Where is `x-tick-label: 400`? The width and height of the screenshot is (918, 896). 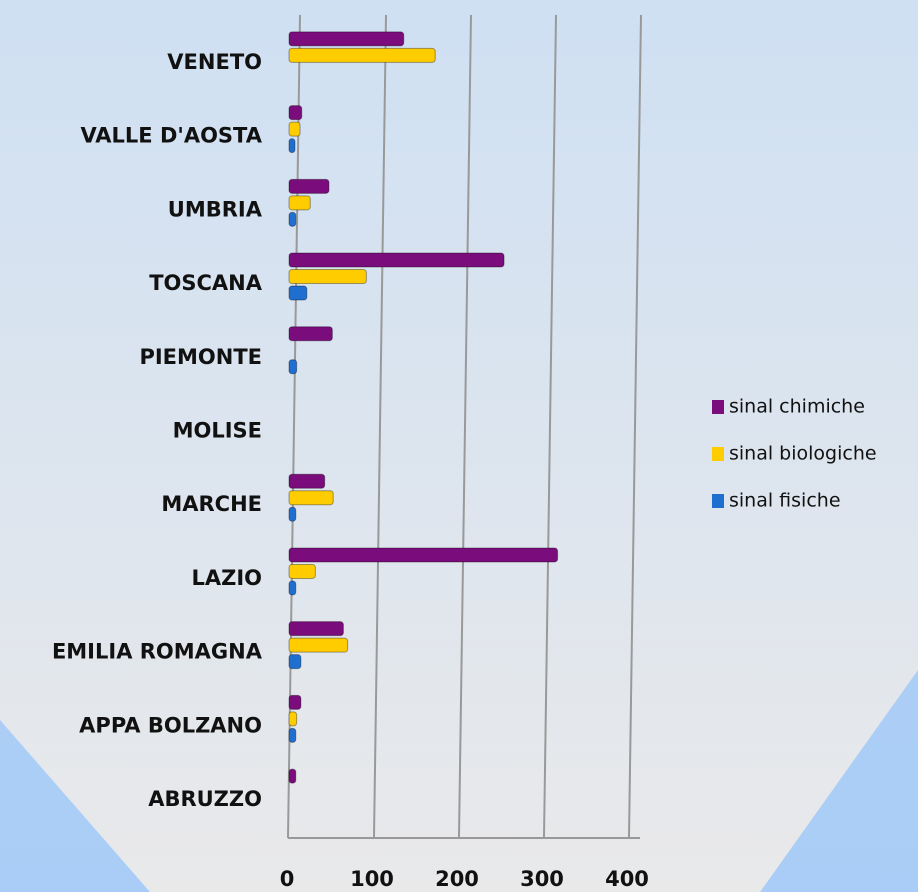
x-tick-label: 400 is located at coordinates (627, 879).